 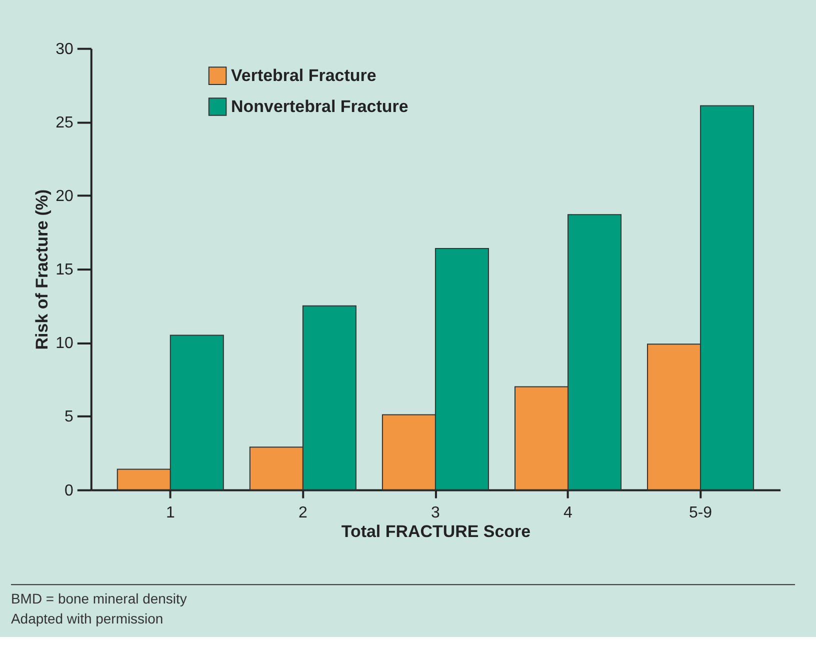 I want to click on y-tick-label: 10, so click(x=65, y=343).